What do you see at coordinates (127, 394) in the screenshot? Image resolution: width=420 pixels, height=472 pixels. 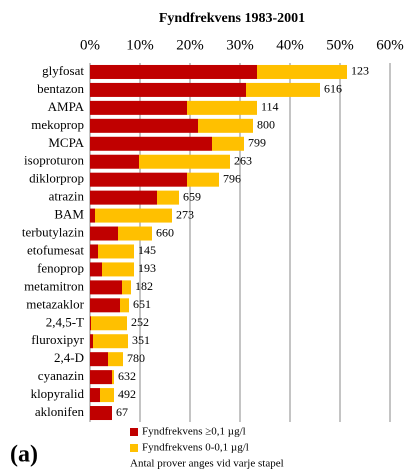 I see `bar-label: 492` at bounding box center [127, 394].